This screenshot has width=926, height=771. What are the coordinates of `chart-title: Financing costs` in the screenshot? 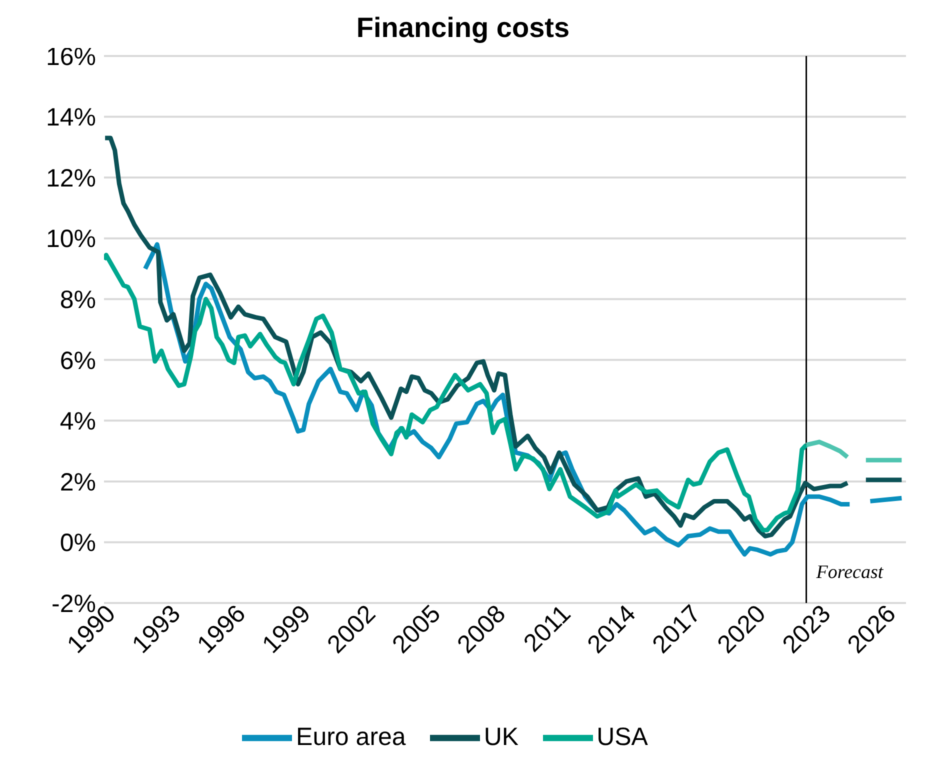 It's located at (463, 27).